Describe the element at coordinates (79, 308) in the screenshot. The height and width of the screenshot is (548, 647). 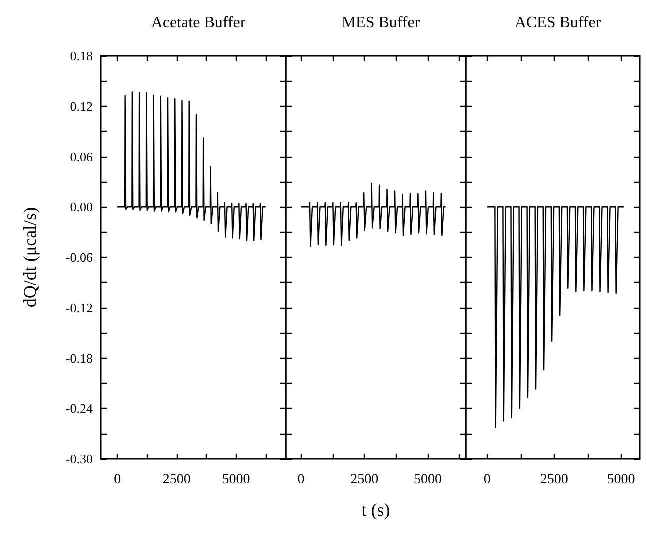
I see `y-tick-label: -0.12` at that location.